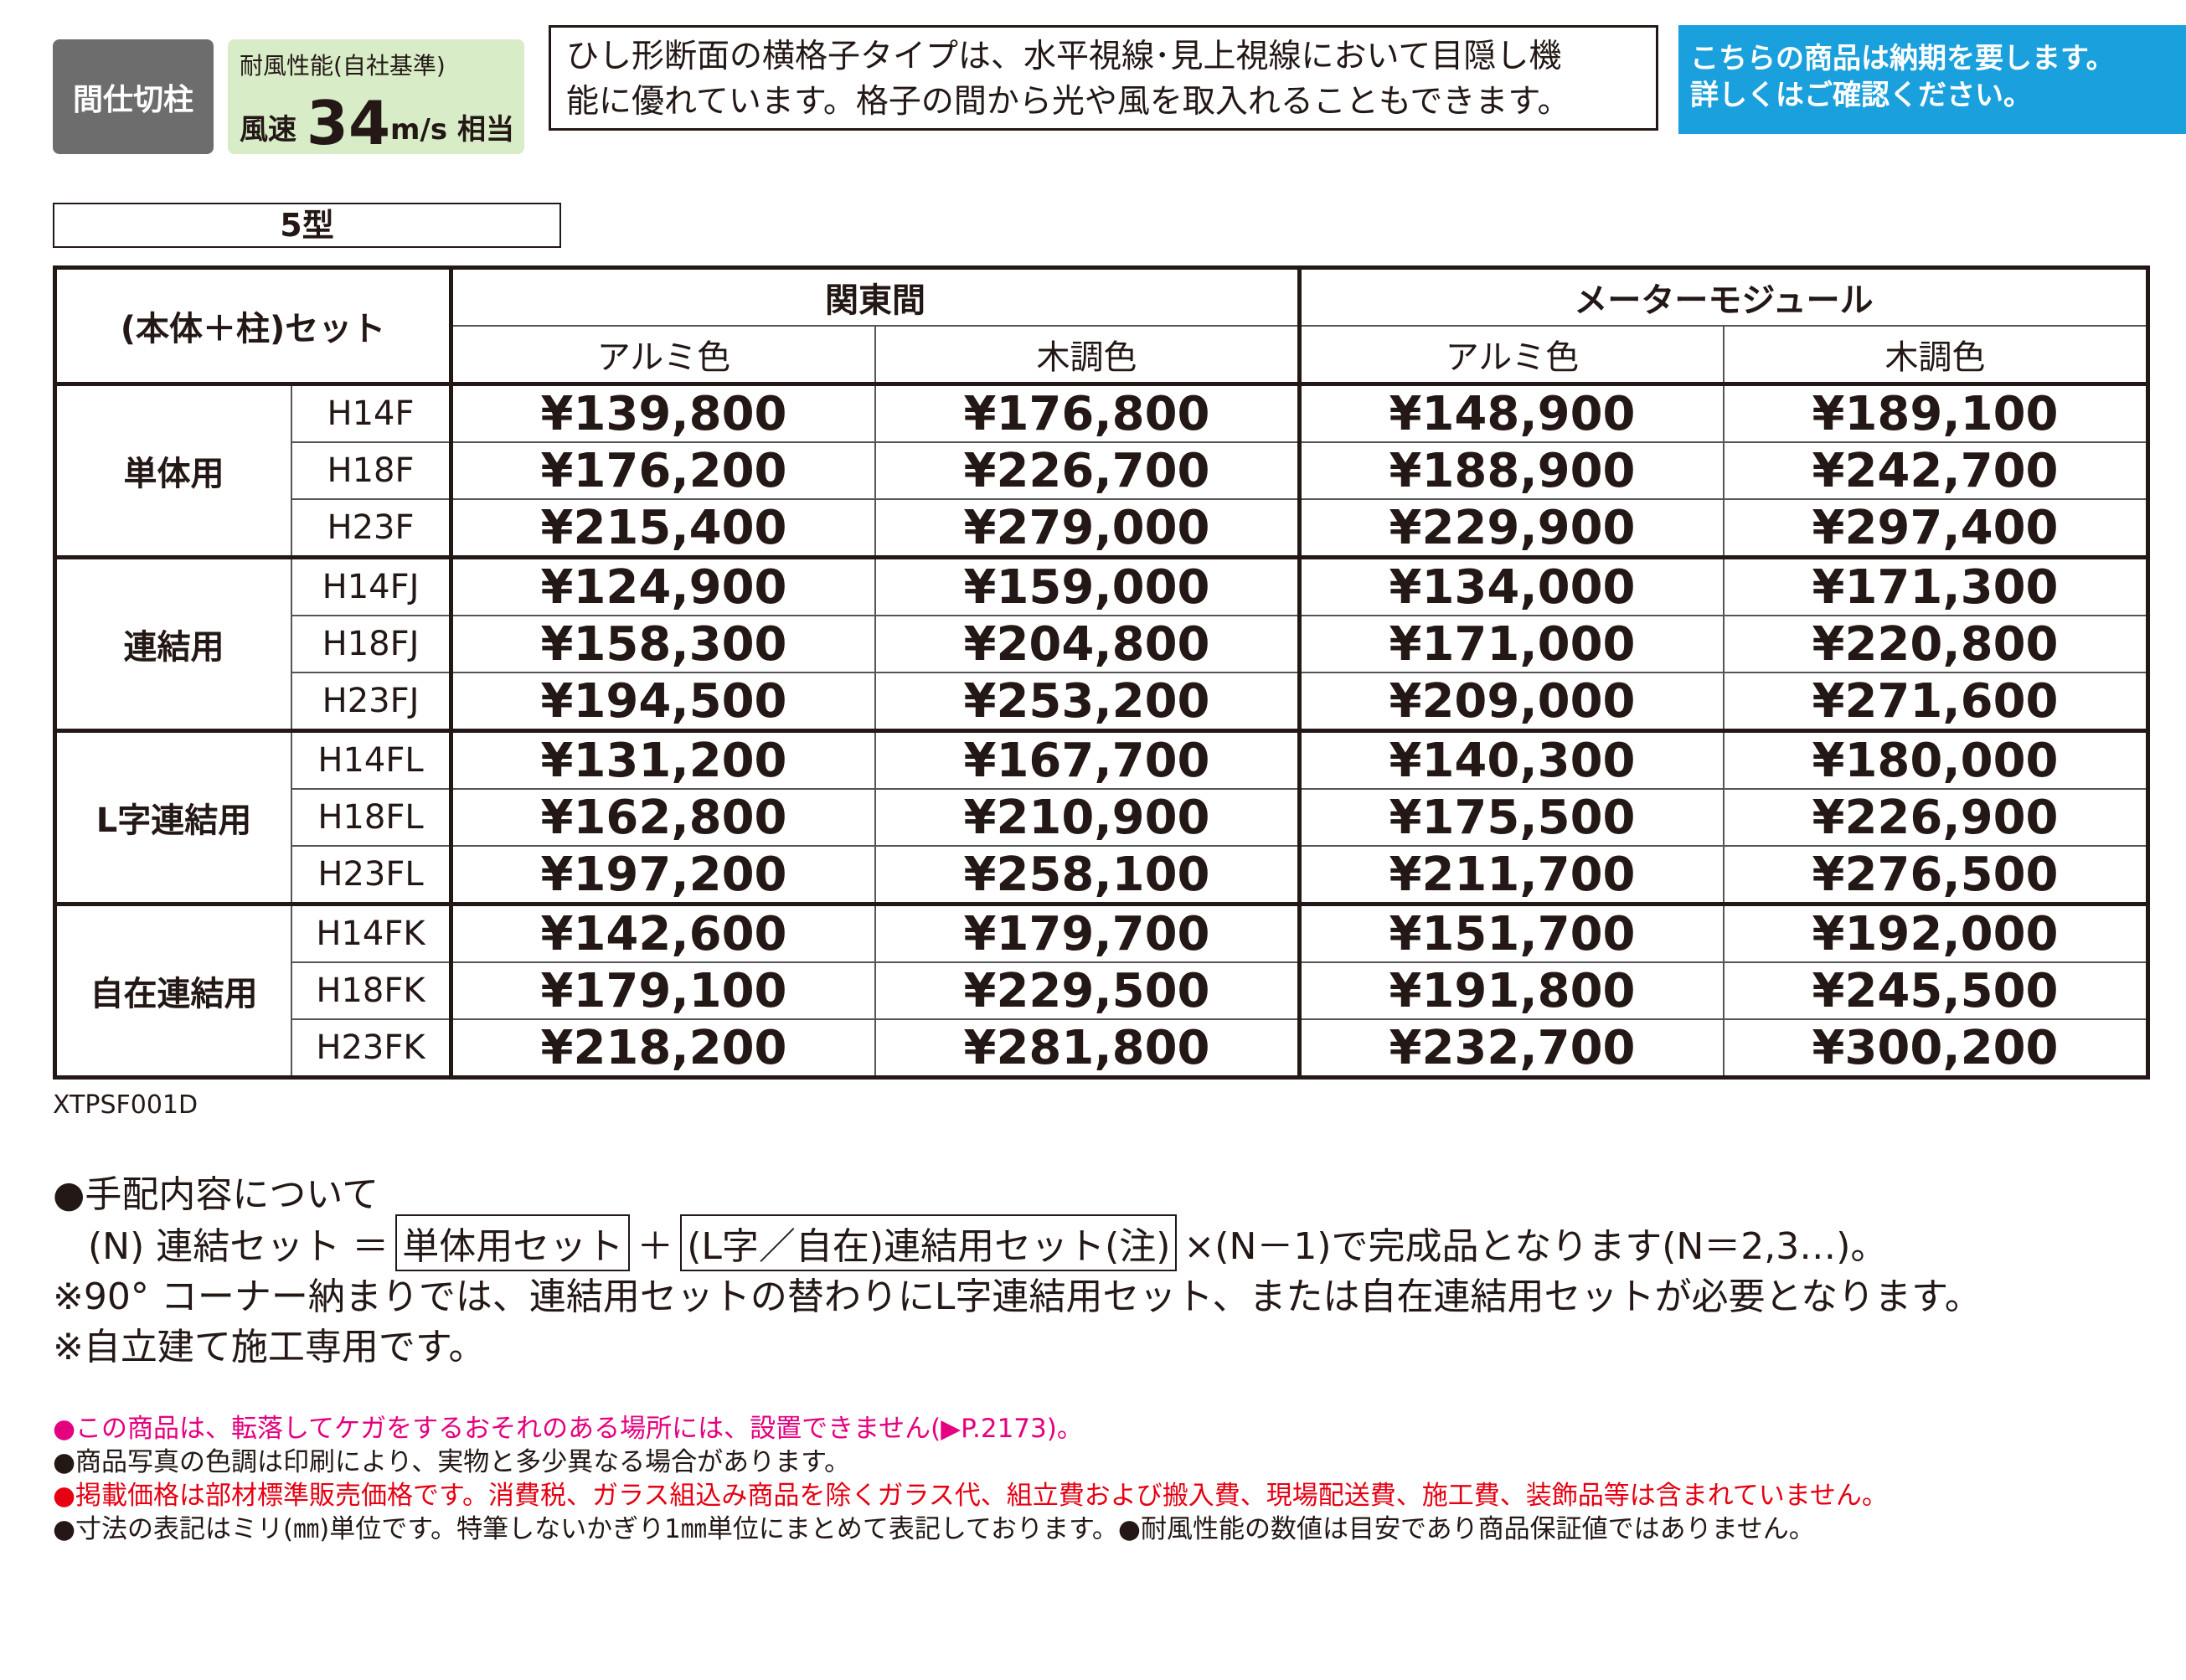  Describe the element at coordinates (662, 470) in the screenshot. I see `price: ¥176,200` at that location.